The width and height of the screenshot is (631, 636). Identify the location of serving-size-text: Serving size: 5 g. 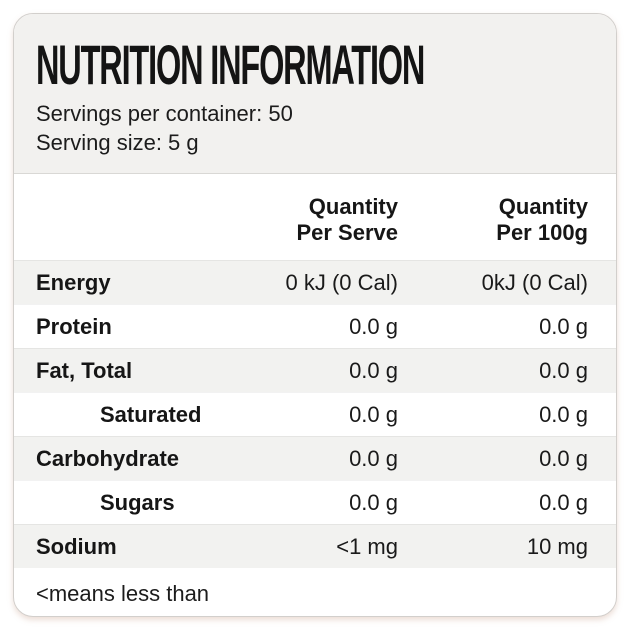
(117, 142).